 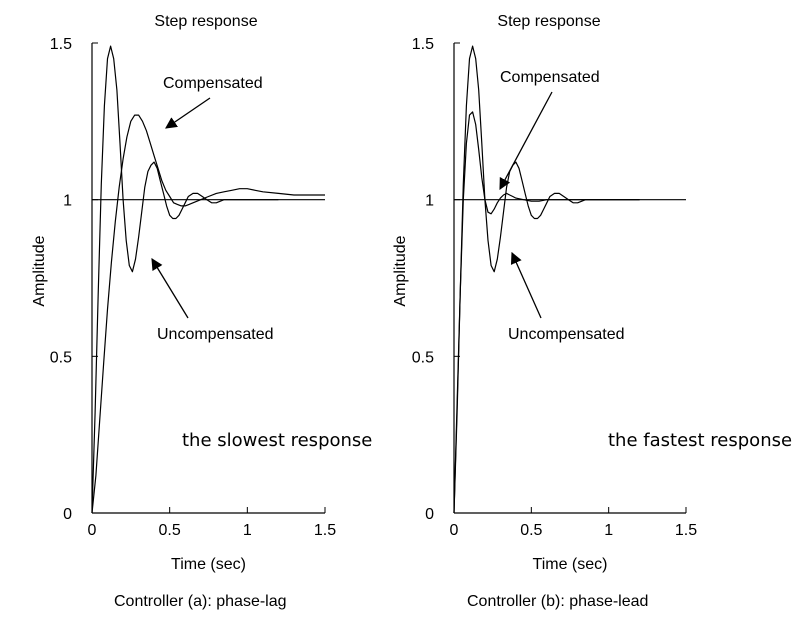 What do you see at coordinates (558, 601) in the screenshot?
I see `caption-phase-lead: Controller (b): phase-lead` at bounding box center [558, 601].